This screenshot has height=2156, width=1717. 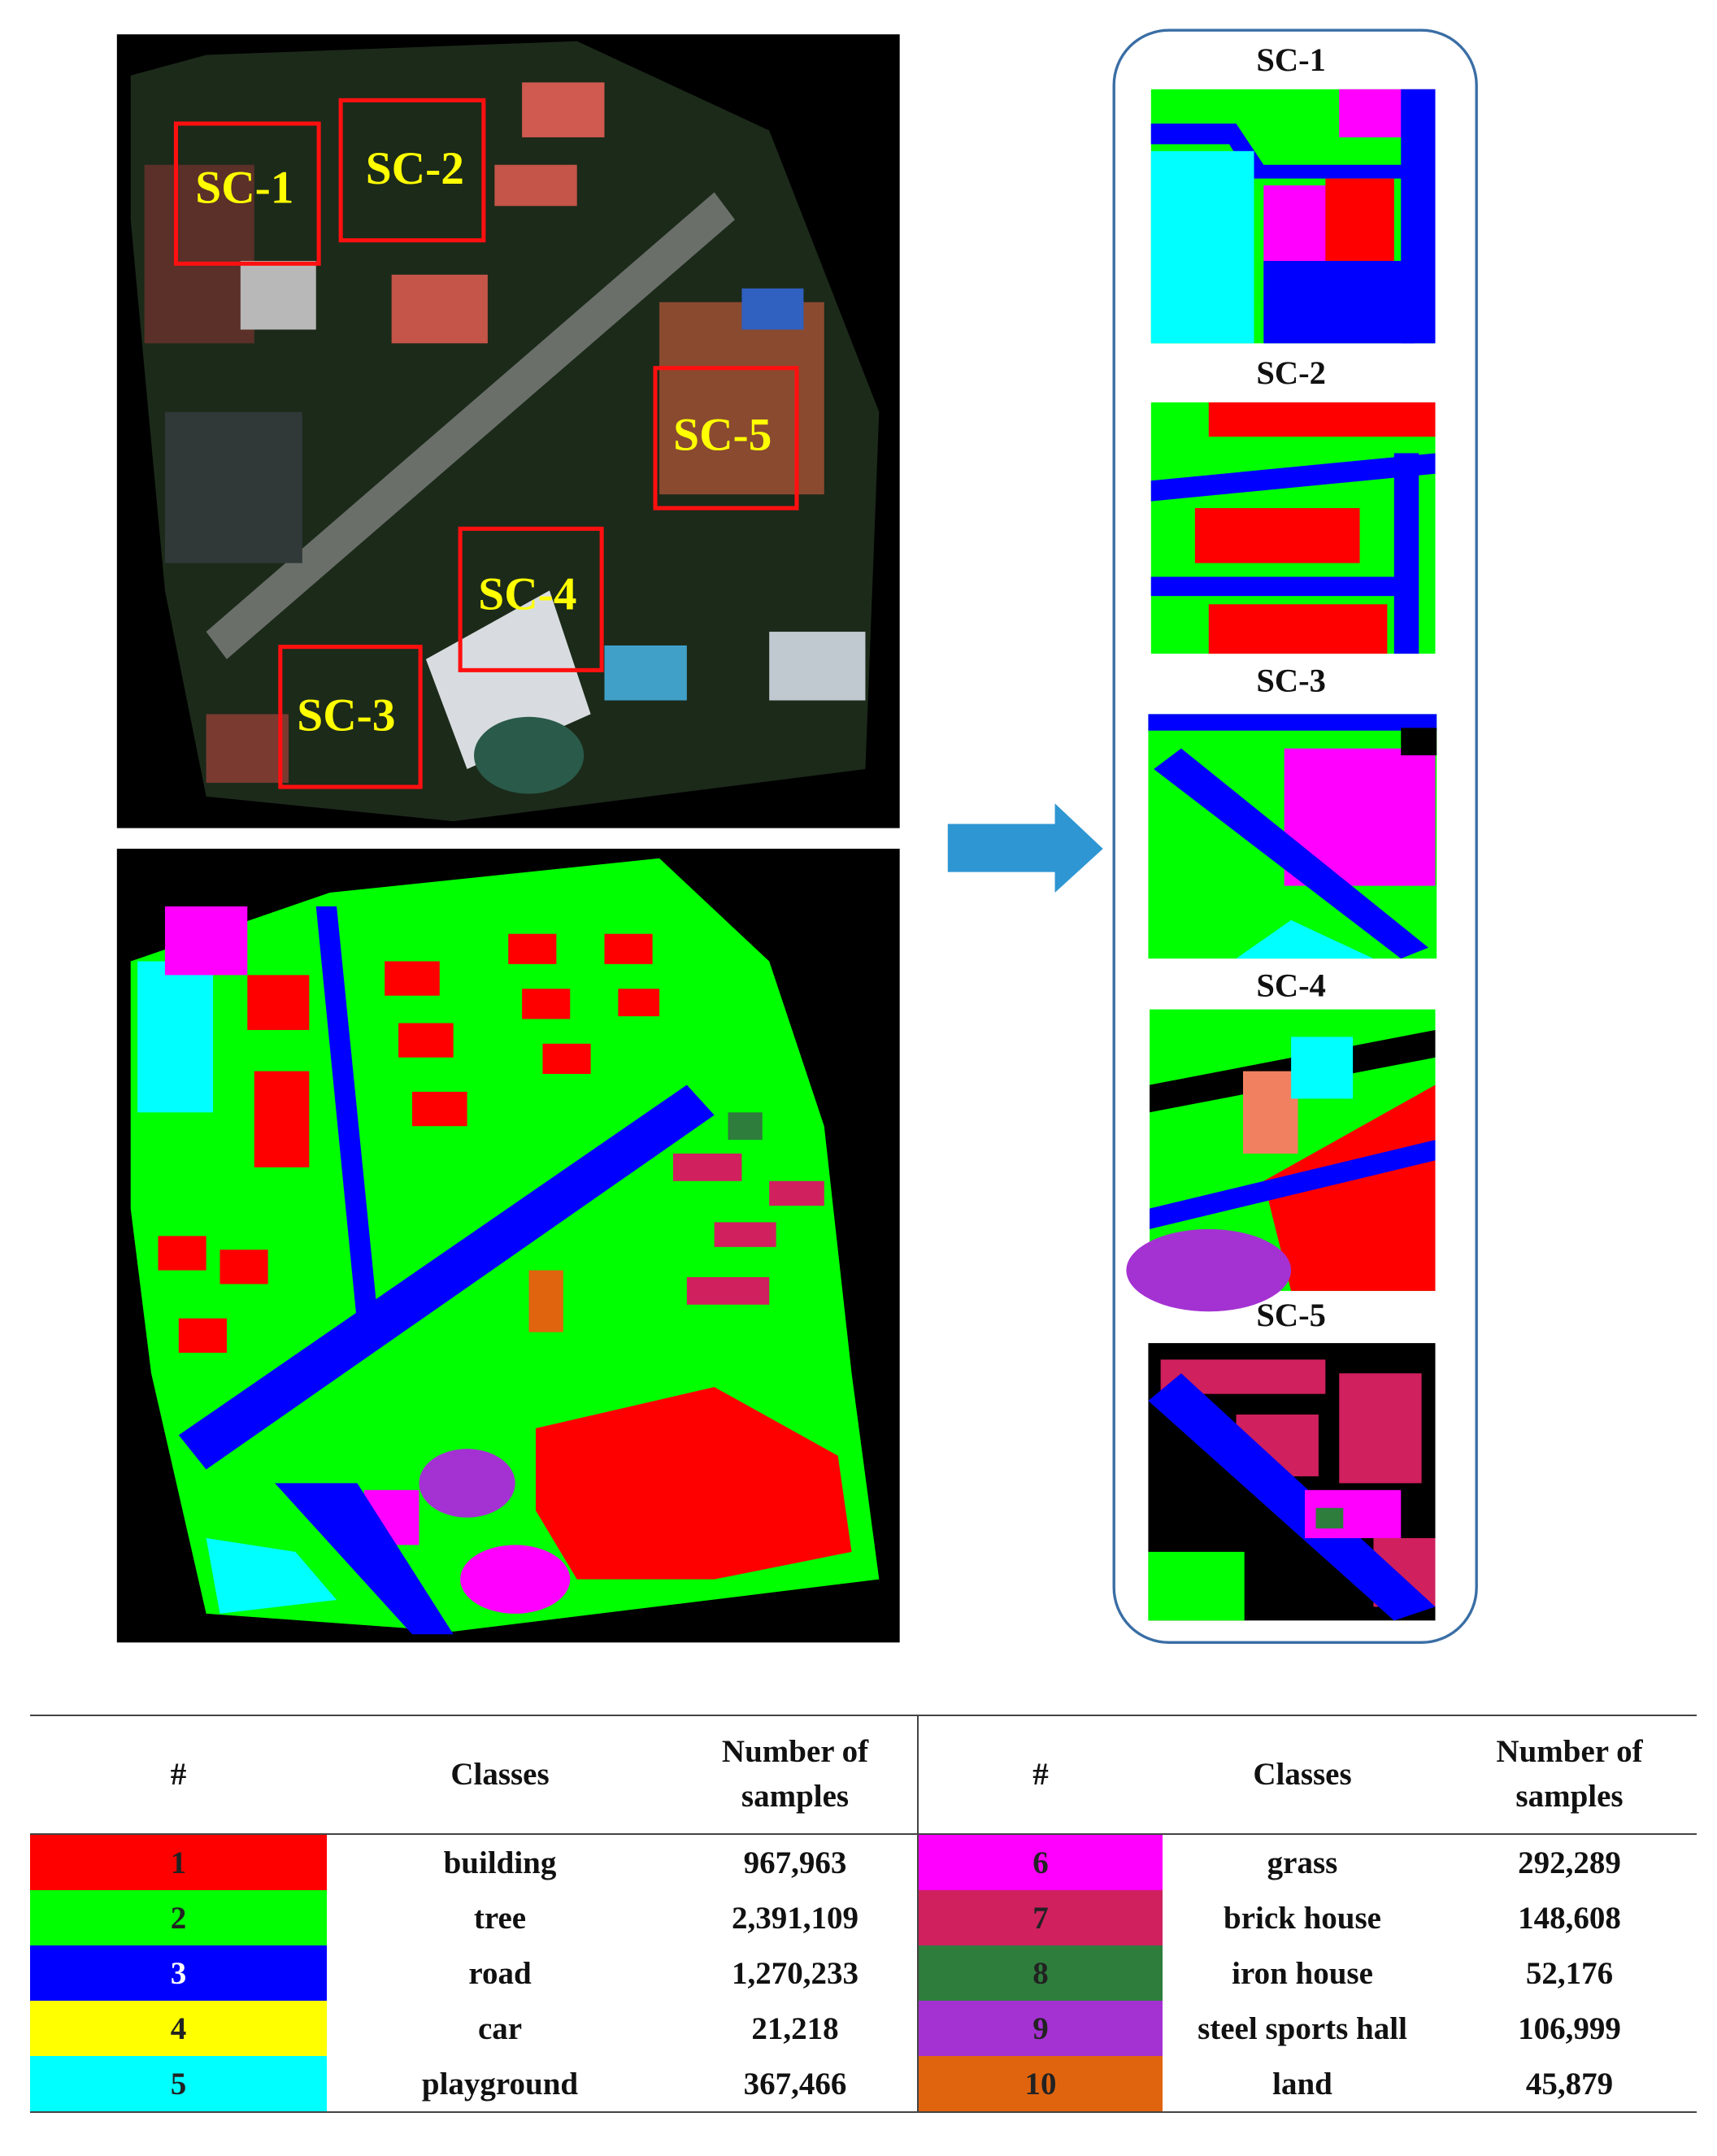 I want to click on table-row: 3 road 1,270,233 8 iron house 52,176, so click(x=863, y=1973).